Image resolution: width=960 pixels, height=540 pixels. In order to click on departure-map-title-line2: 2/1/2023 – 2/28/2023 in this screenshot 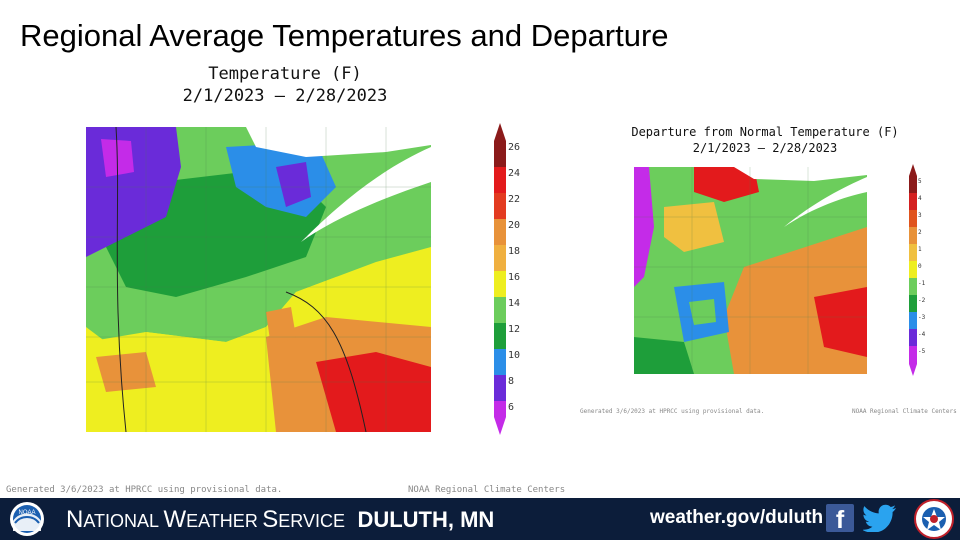, I will do `click(765, 148)`.